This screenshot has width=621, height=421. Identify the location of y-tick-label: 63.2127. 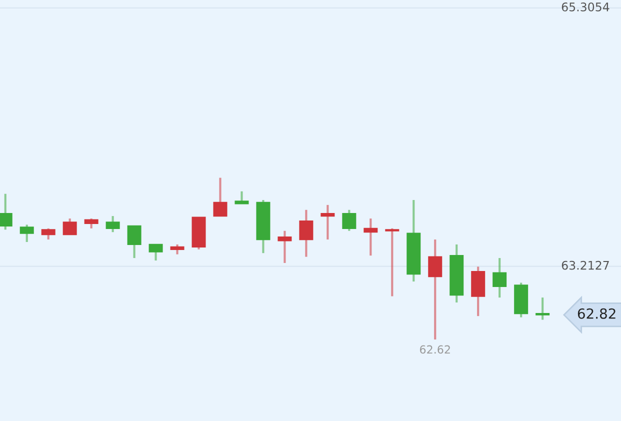
(585, 265).